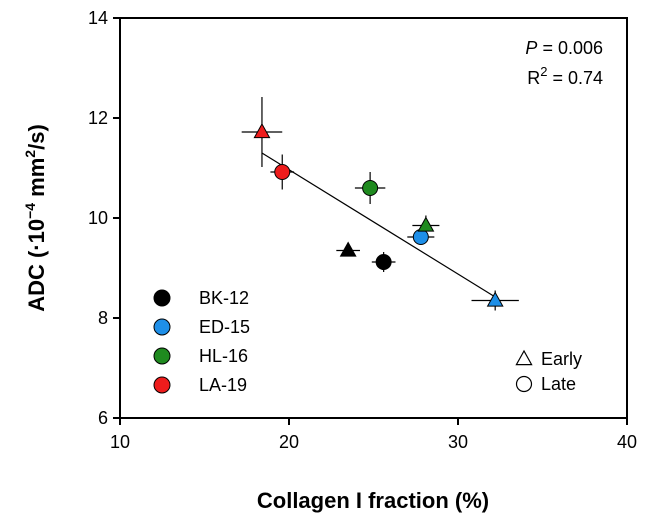 This screenshot has height=530, width=650. What do you see at coordinates (543, 71) in the screenshot?
I see `r-exp: 2` at bounding box center [543, 71].